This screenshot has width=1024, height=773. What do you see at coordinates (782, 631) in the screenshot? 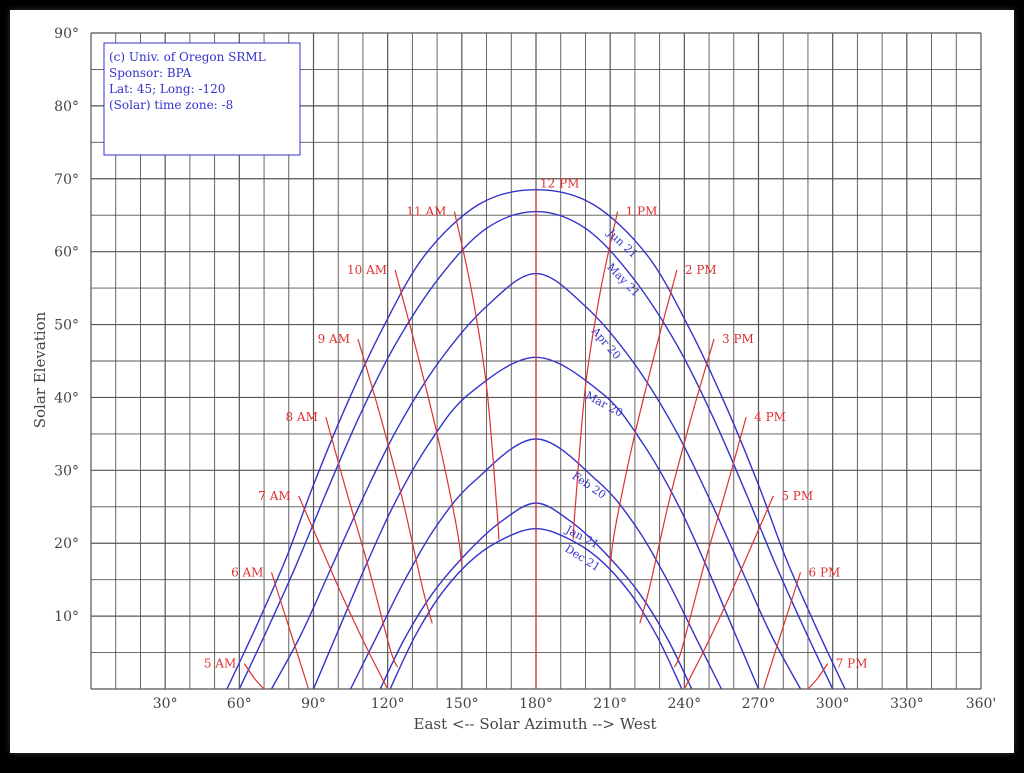
I see `hour-line-6-pm` at bounding box center [782, 631].